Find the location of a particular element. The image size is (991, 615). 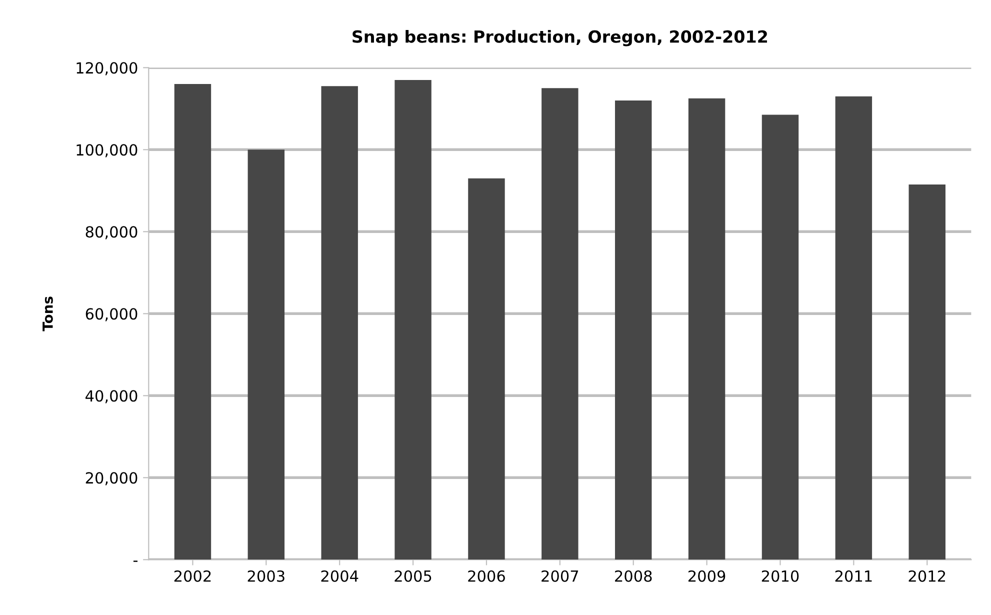

y-tick-label: 40,000 is located at coordinates (112, 397).